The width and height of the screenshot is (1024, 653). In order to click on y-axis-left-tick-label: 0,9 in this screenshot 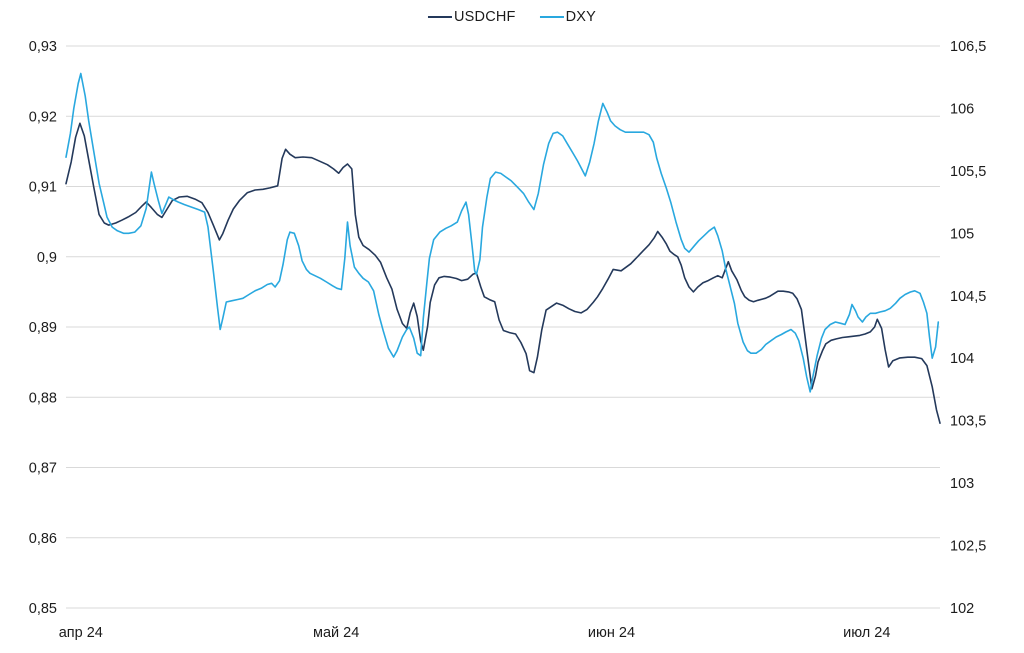, I will do `click(47, 258)`.